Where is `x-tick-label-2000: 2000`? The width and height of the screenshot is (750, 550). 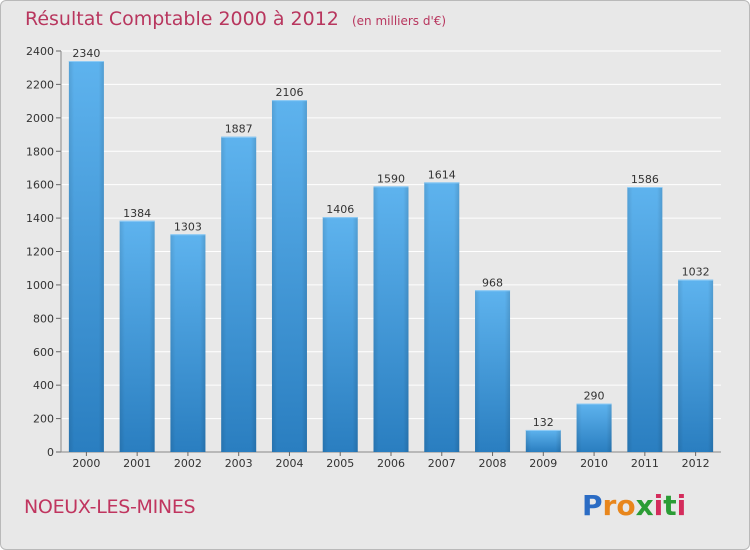 x-tick-label-2000: 2000 is located at coordinates (86, 463).